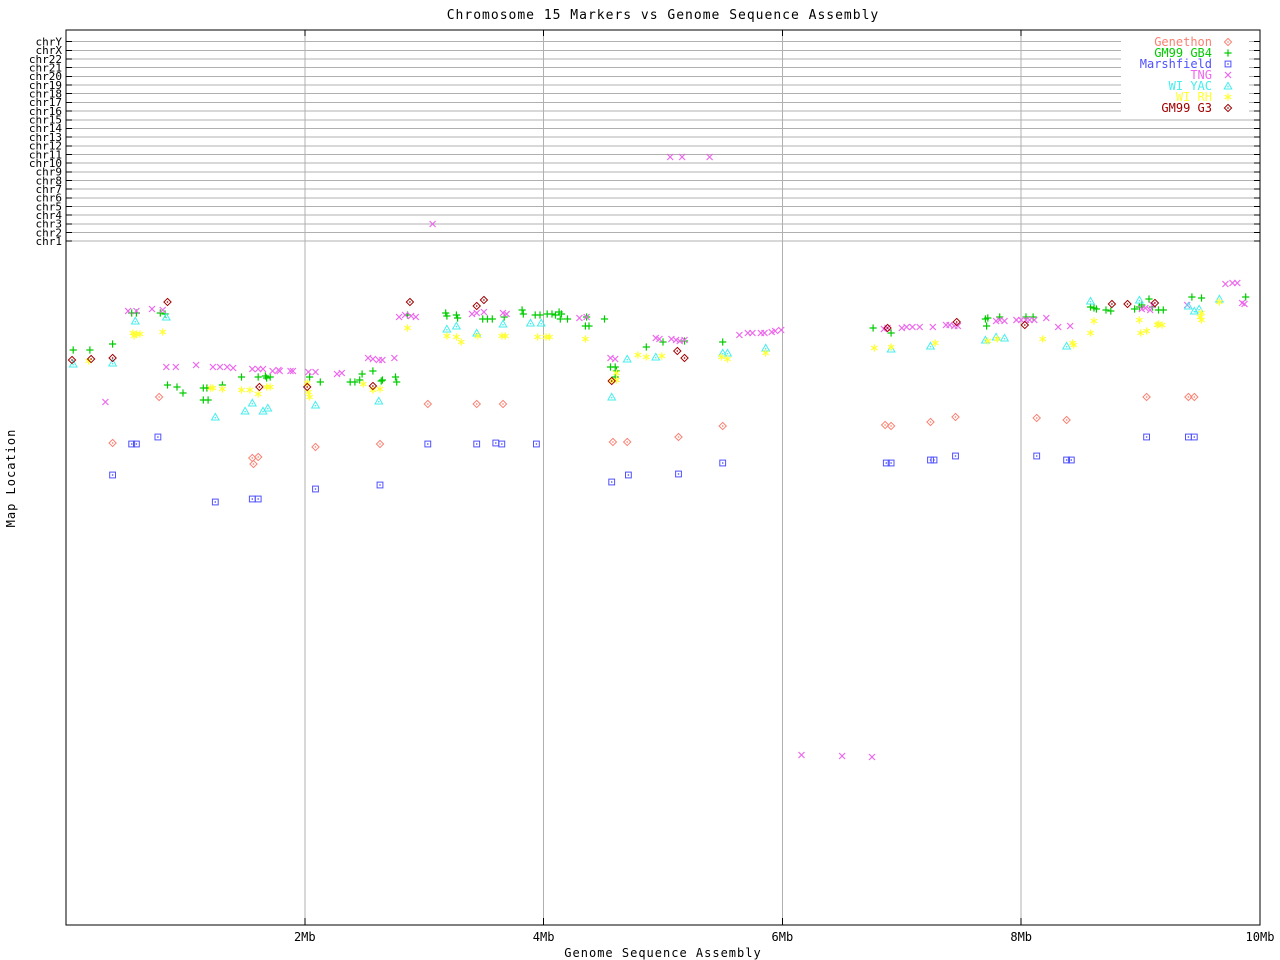 The width and height of the screenshot is (1280, 960). What do you see at coordinates (45, 76) in the screenshot?
I see `chromosome-label: chr20` at bounding box center [45, 76].